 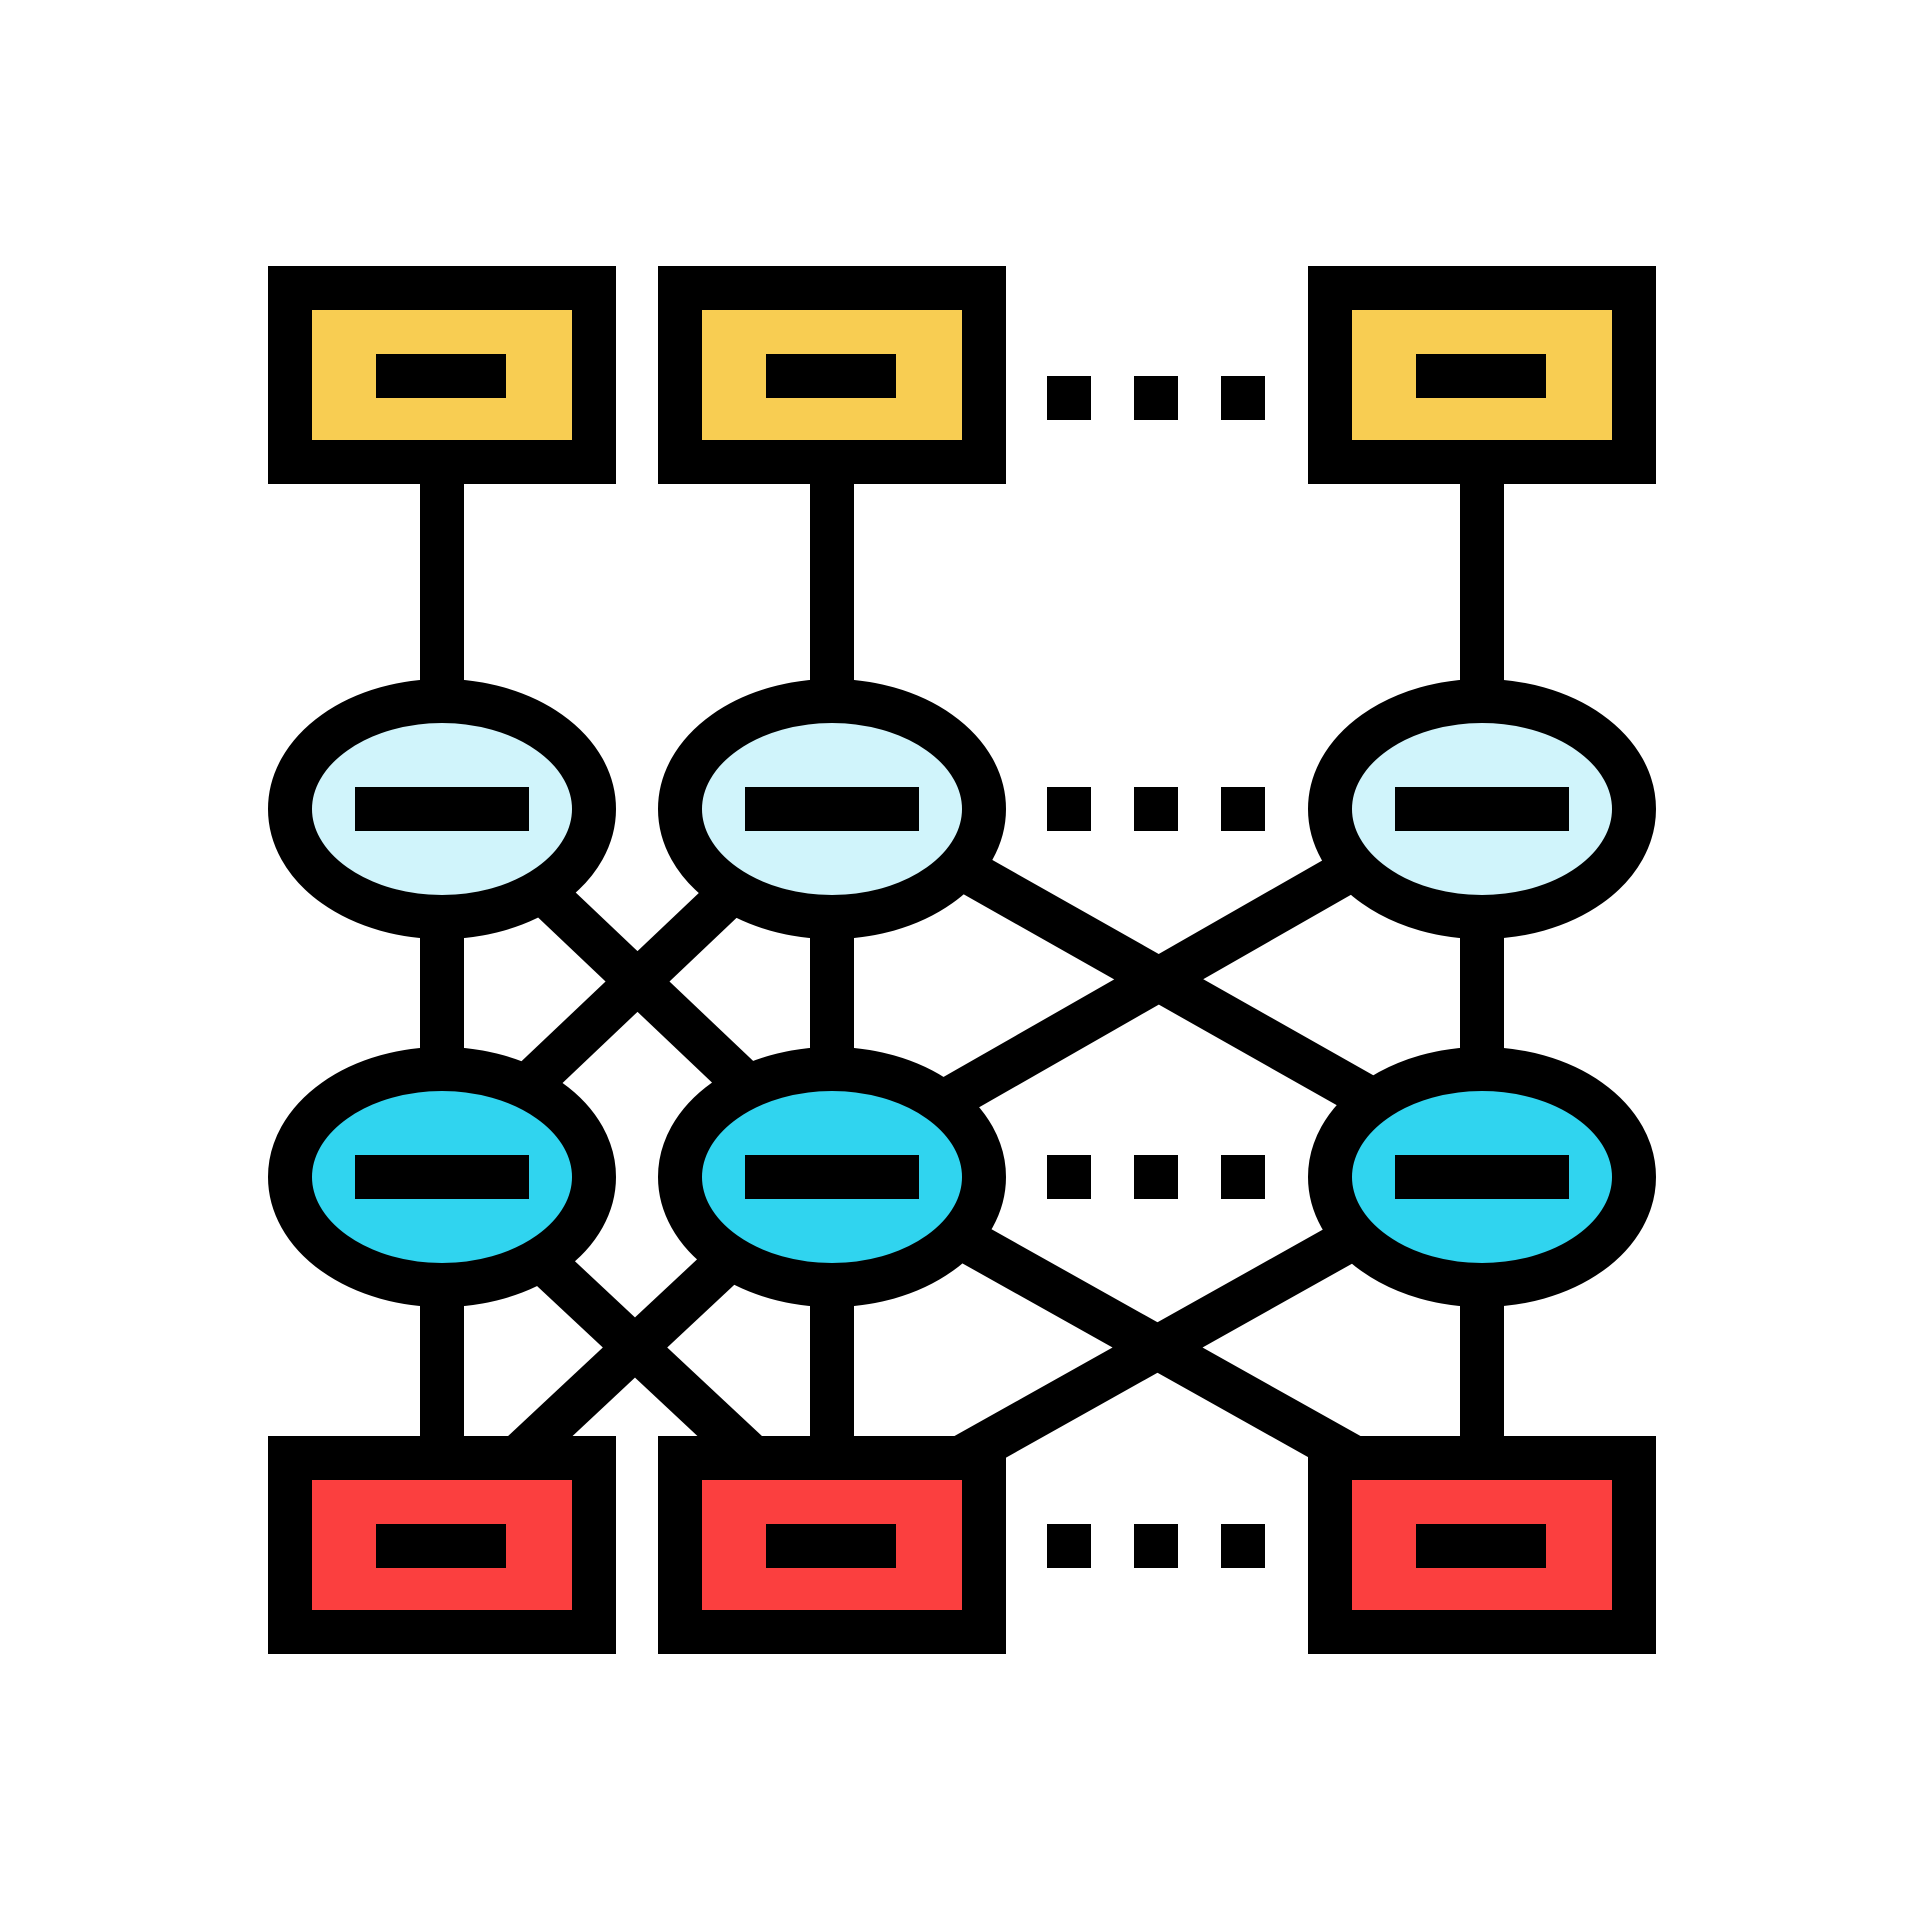 I want to click on hidden1-labels, so click(x=962, y=809).